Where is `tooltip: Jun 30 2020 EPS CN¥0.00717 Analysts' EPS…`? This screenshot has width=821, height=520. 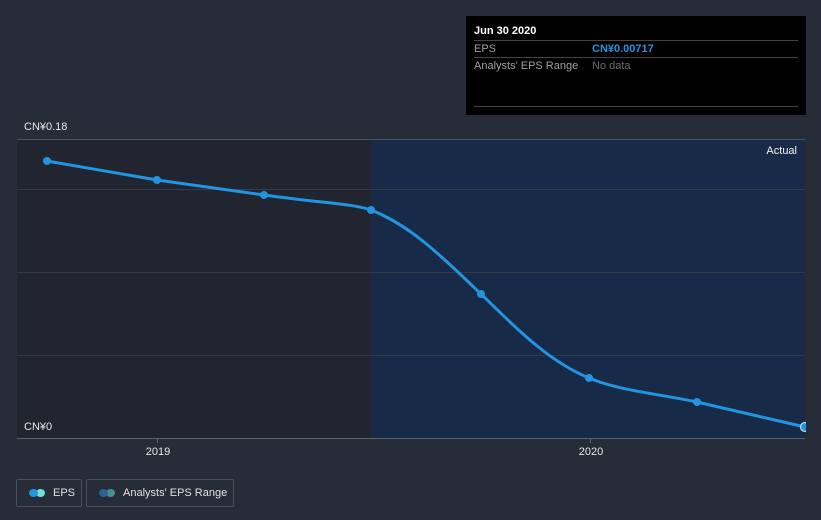
tooltip: Jun 30 2020 EPS CN¥0.00717 Analysts' EPS… is located at coordinates (636, 65).